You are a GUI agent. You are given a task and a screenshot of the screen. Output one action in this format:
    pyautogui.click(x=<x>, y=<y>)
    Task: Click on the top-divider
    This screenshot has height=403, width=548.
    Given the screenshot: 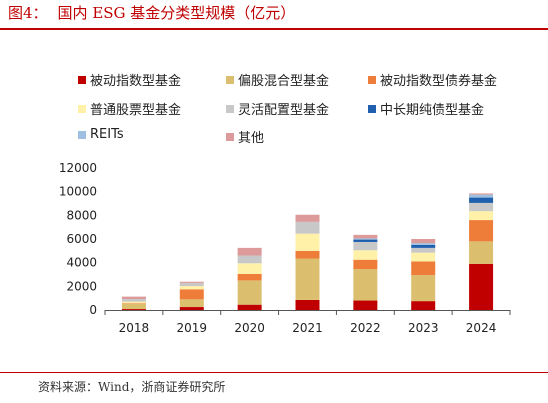 What is the action you would take?
    pyautogui.click(x=274, y=29)
    